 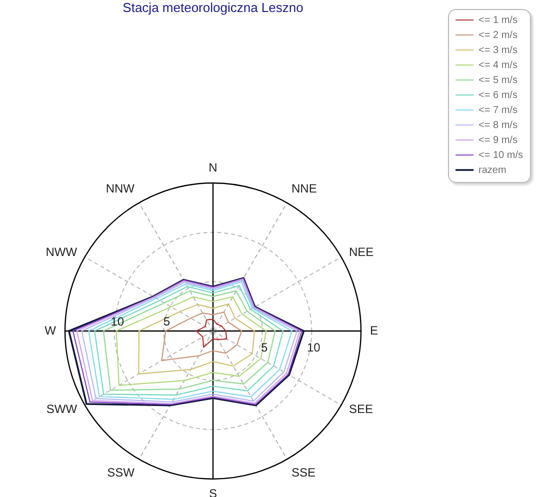 I want to click on spoke-label: SEE, so click(x=360, y=409).